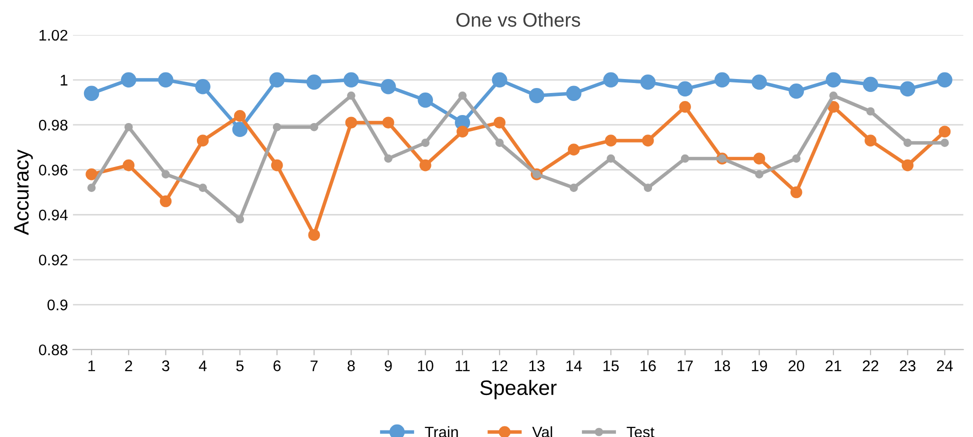 Image resolution: width=973 pixels, height=437 pixels. I want to click on x-tick-label: 21, so click(834, 366).